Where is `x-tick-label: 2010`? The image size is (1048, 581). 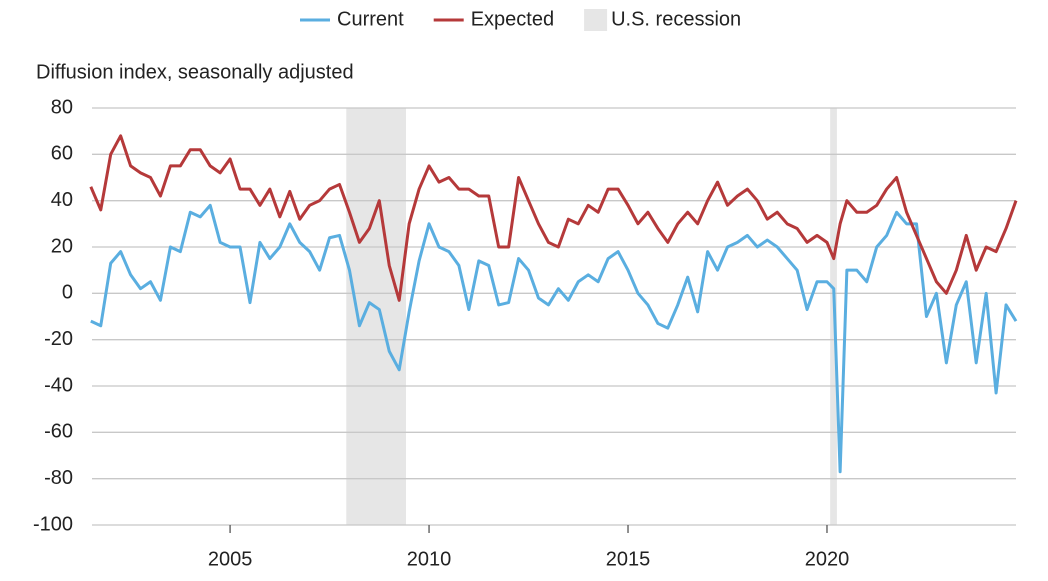 x-tick-label: 2010 is located at coordinates (429, 559).